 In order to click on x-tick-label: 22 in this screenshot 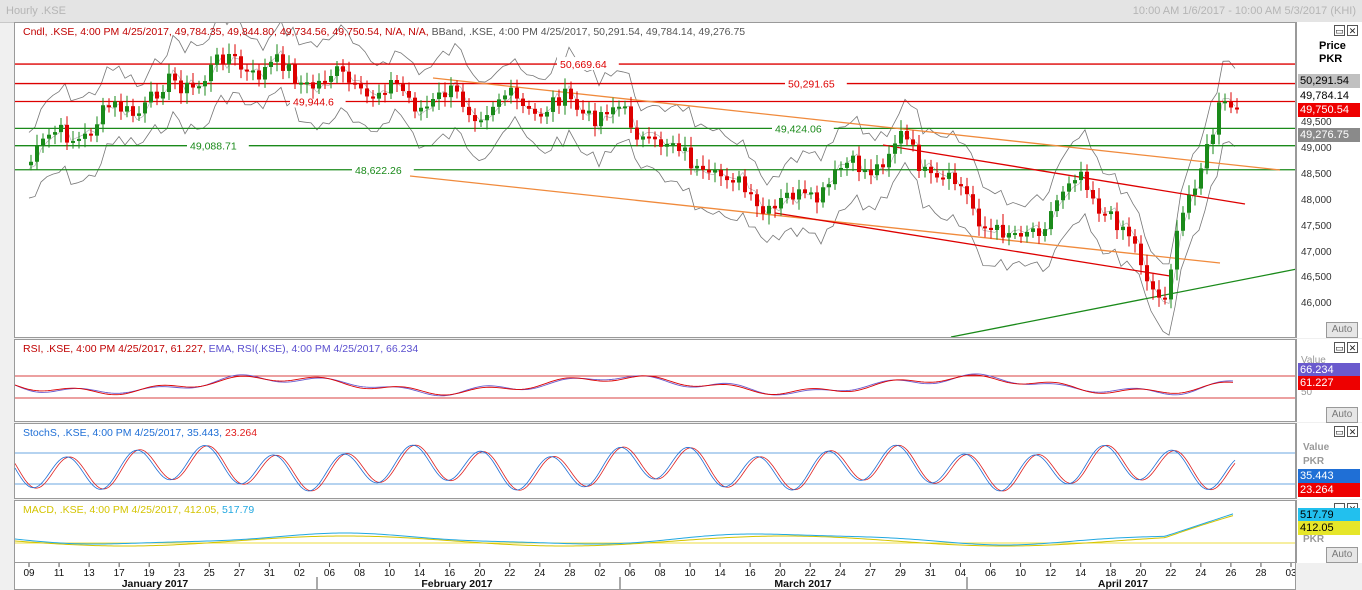, I will do `click(1171, 573)`.